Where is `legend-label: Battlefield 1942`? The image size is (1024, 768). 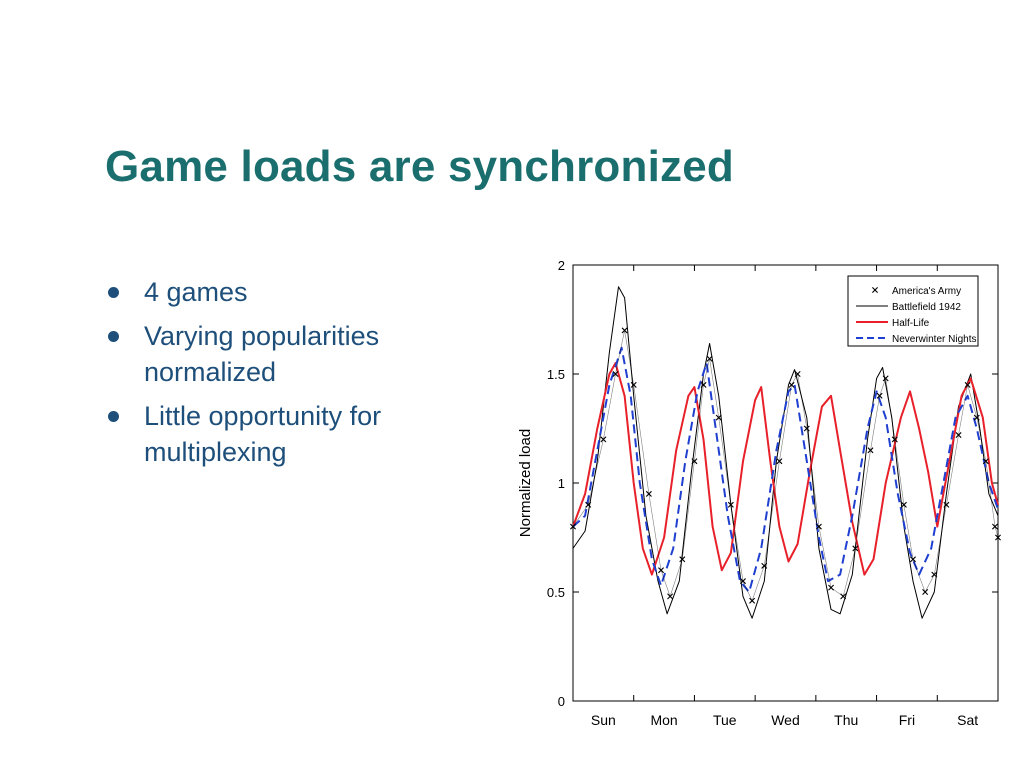
legend-label: Battlefield 1942 is located at coordinates (926, 307).